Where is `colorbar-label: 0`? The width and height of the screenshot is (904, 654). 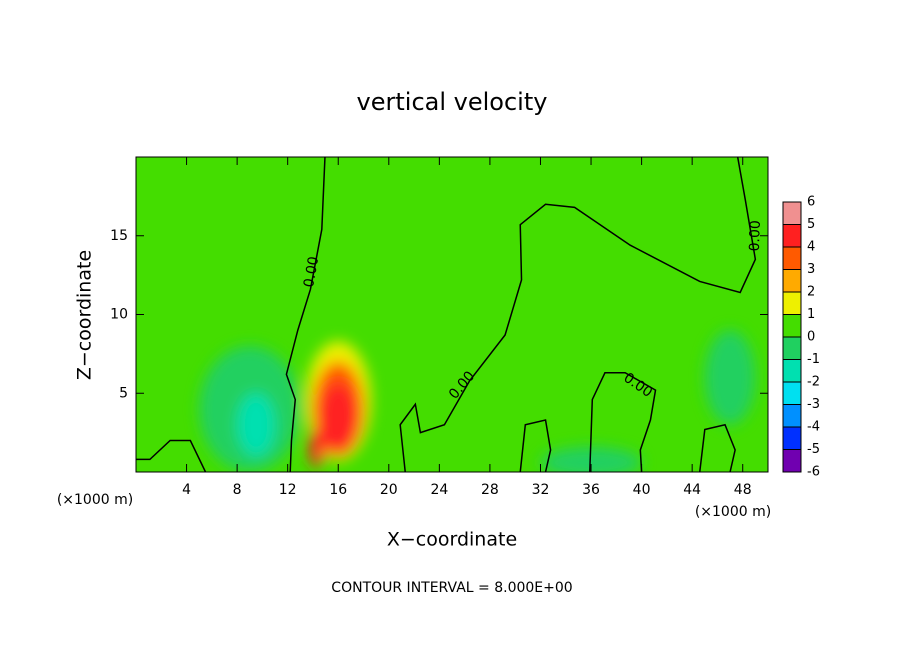 colorbar-label: 0 is located at coordinates (811, 337).